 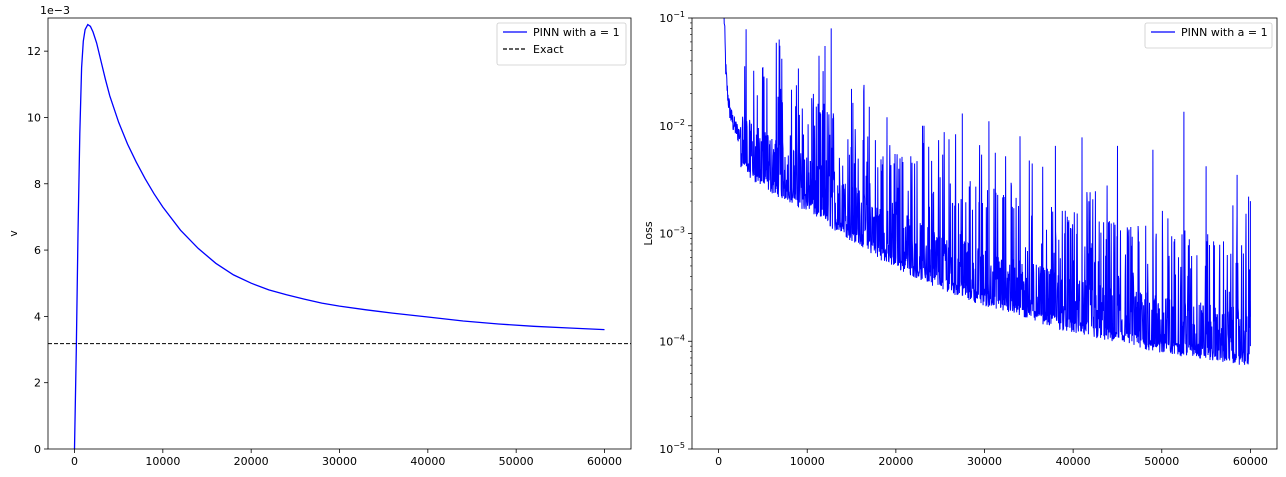 What do you see at coordinates (37, 184) in the screenshot?
I see `y-tick-label: 8` at bounding box center [37, 184].